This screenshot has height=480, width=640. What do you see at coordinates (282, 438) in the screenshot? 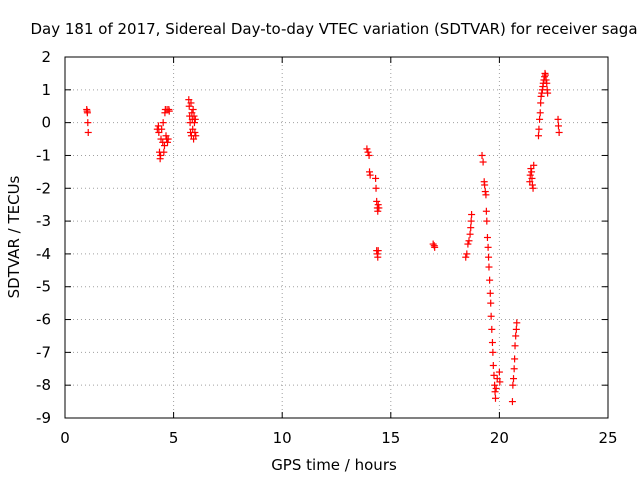
I see `x-tick-label: 10` at bounding box center [282, 438].